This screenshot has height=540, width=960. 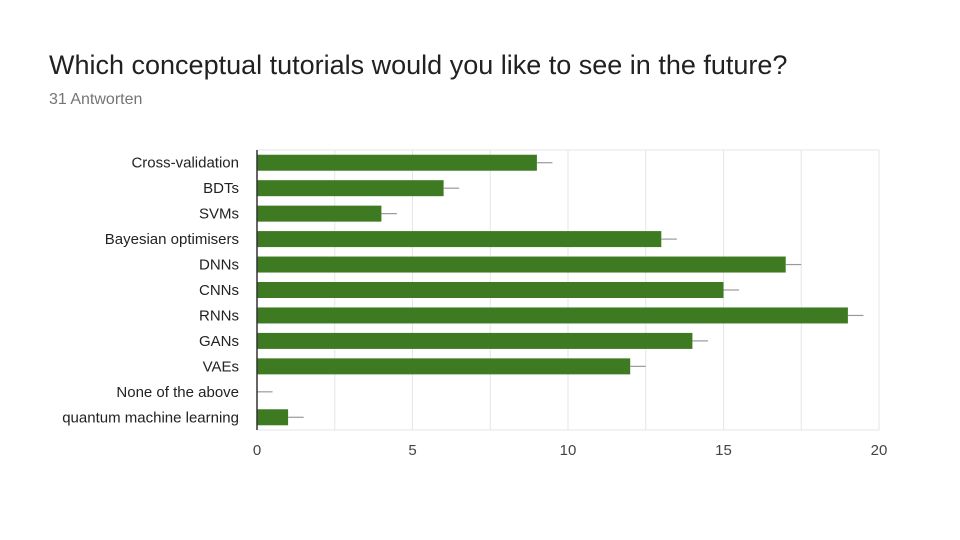 I want to click on category-label: SVMs, so click(x=219, y=214).